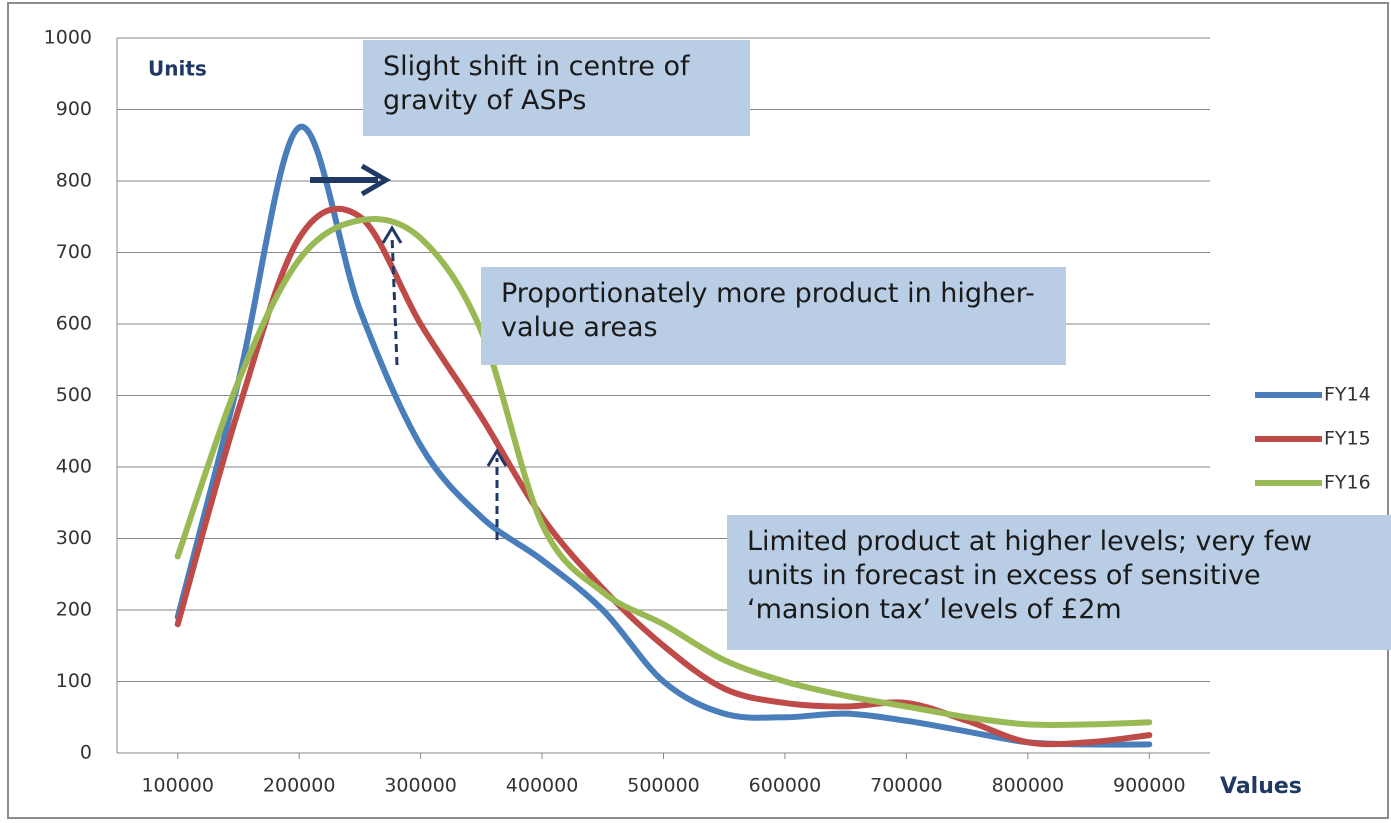 The width and height of the screenshot is (1391, 823). What do you see at coordinates (299, 786) in the screenshot?
I see `x-tick-label: 200000` at bounding box center [299, 786].